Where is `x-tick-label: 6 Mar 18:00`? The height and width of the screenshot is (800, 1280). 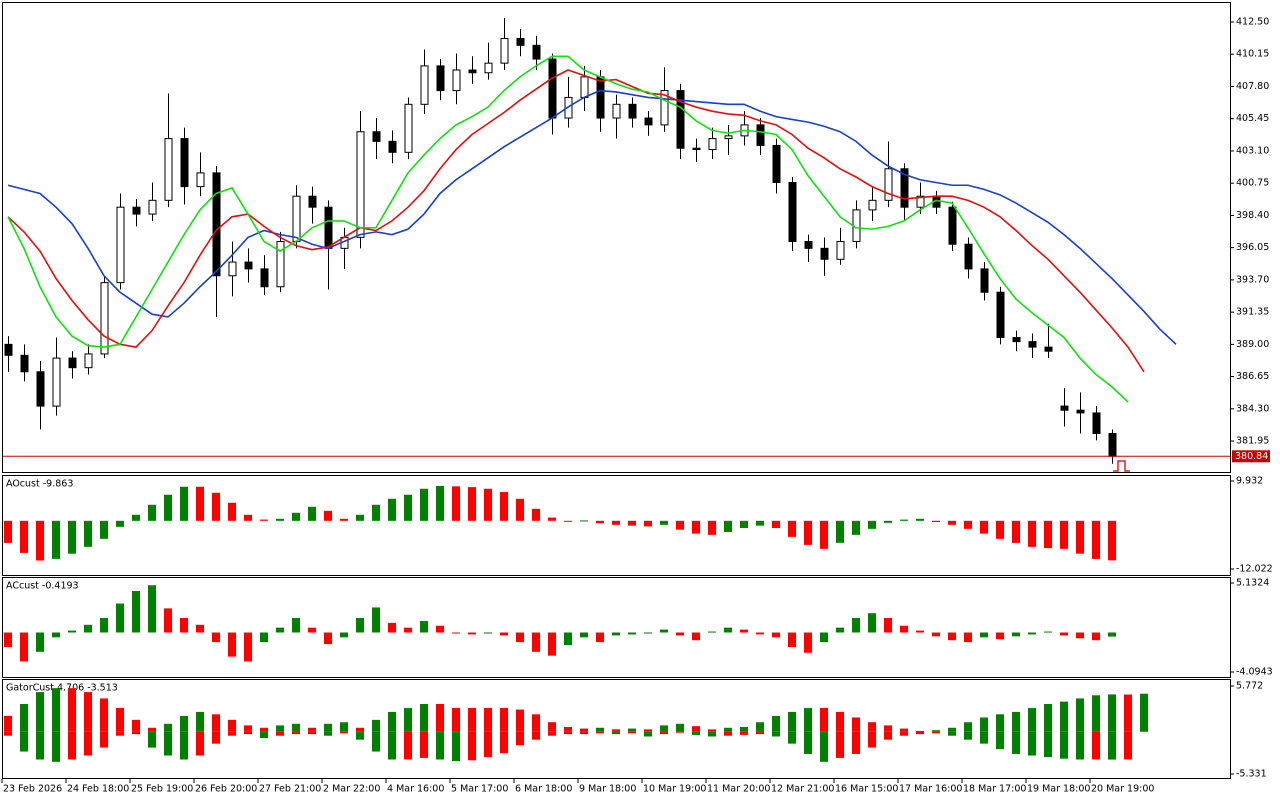 x-tick-label: 6 Mar 18:00 is located at coordinates (543, 789).